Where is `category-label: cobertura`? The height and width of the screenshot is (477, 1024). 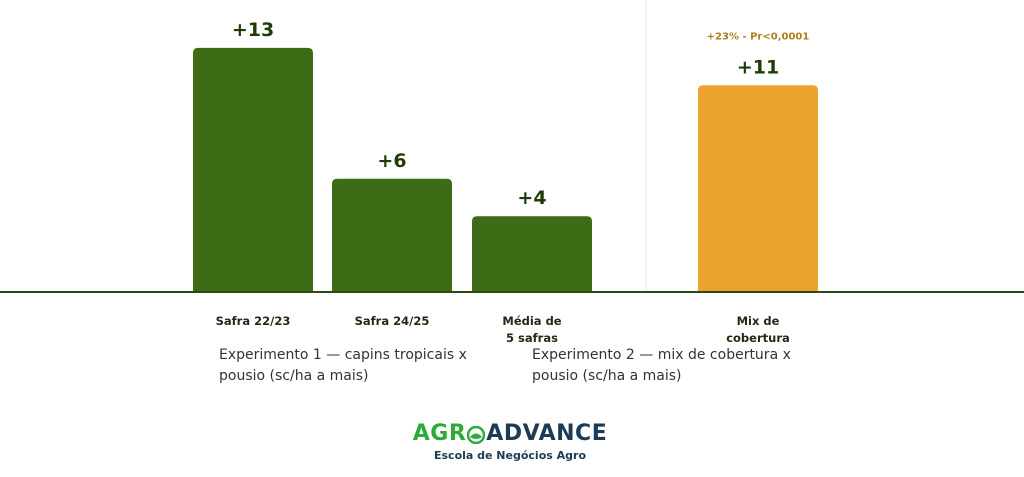
category-label: cobertura is located at coordinates (758, 338).